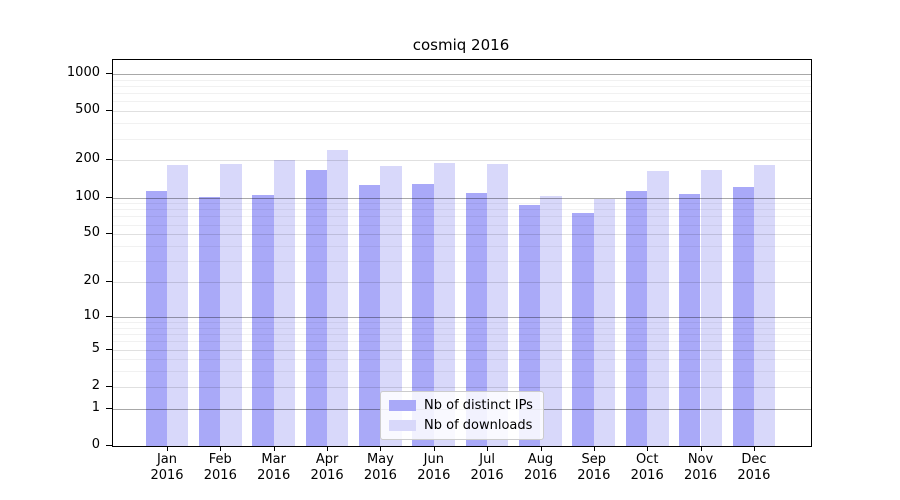  I want to click on legend-swatch-downloads-icon, so click(402, 425).